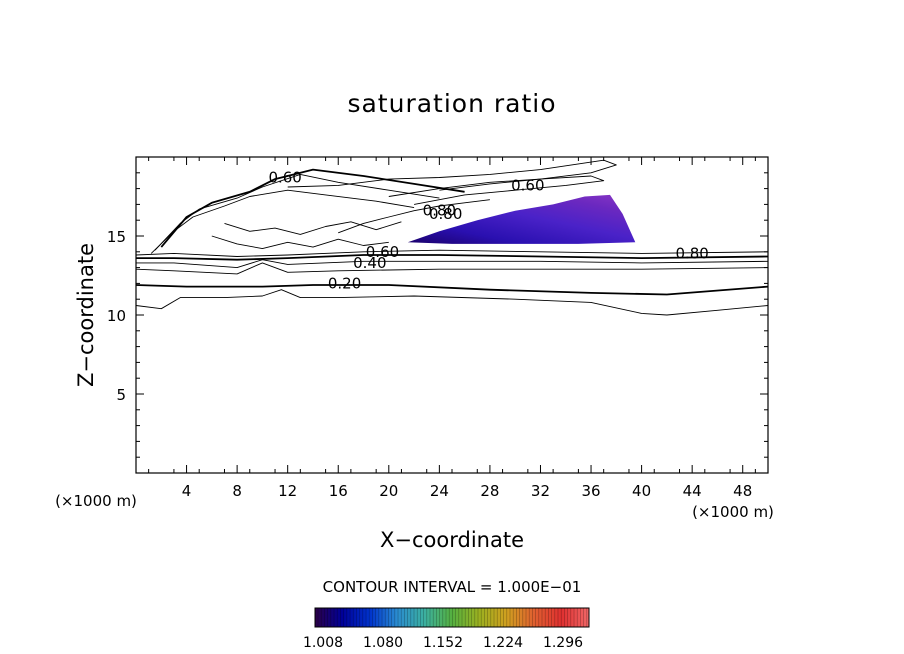  What do you see at coordinates (287, 491) in the screenshot?
I see `x-tick-label: 12` at bounding box center [287, 491].